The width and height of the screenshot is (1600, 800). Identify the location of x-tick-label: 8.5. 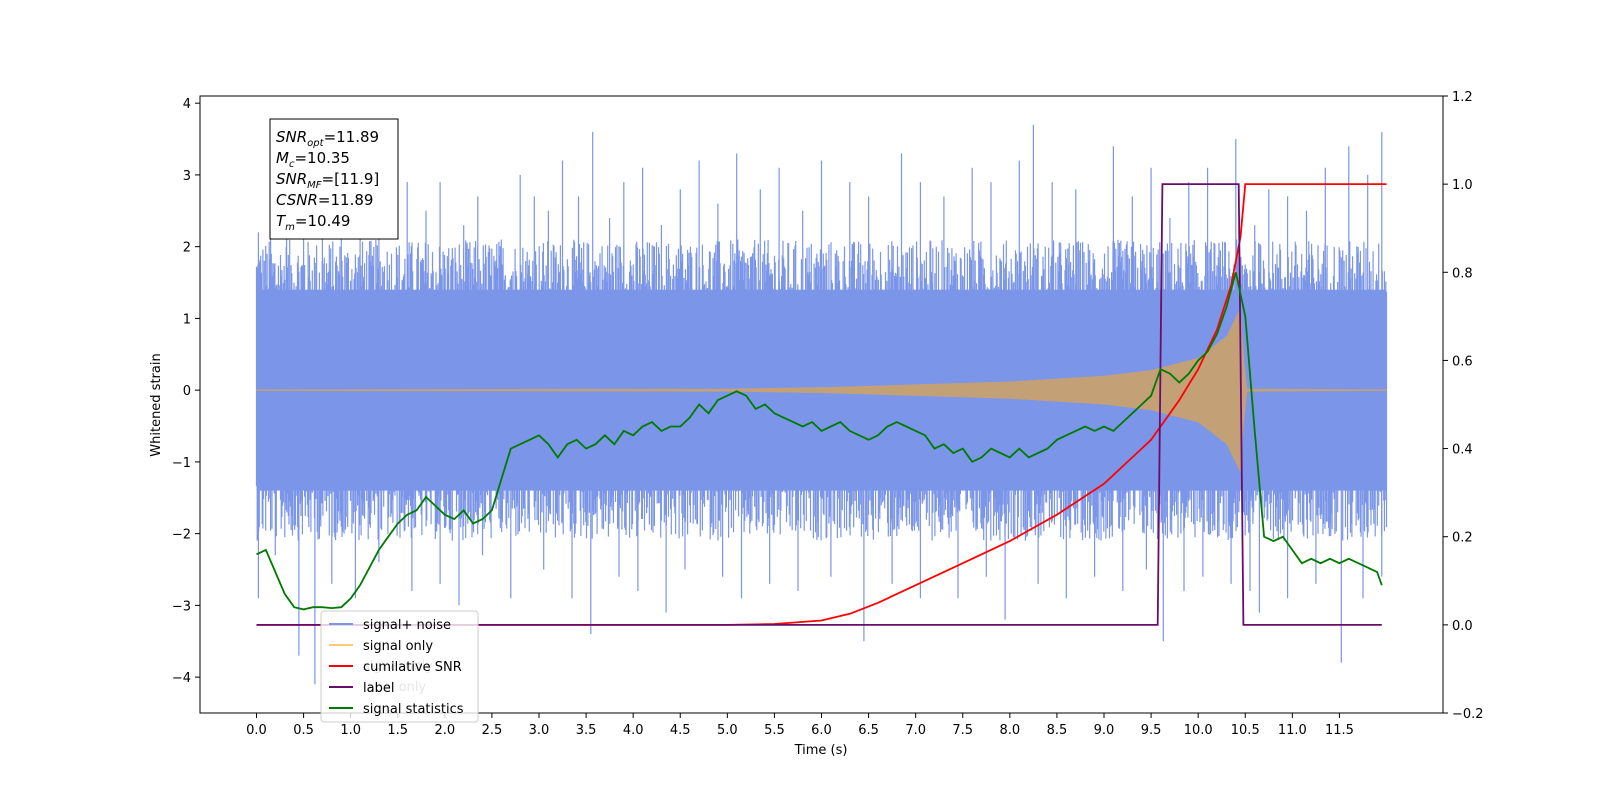
(1057, 730).